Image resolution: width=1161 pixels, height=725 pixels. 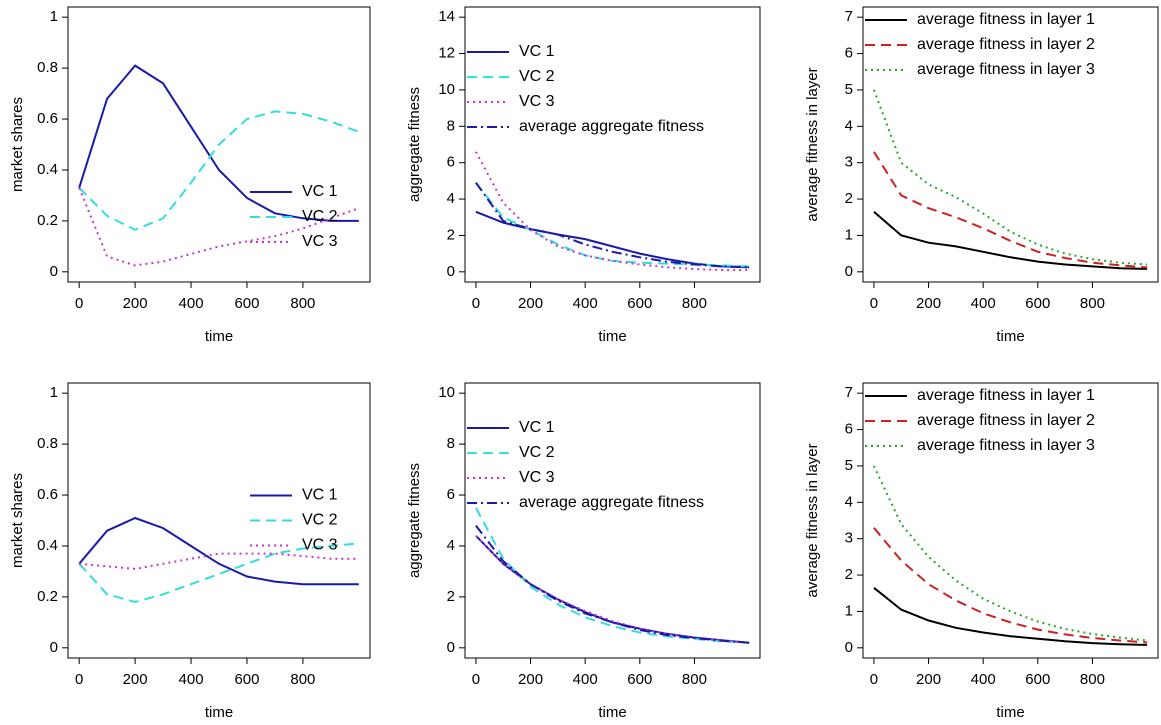 What do you see at coordinates (47, 169) in the screenshot?
I see `y-tick-label: 0.4` at bounding box center [47, 169].